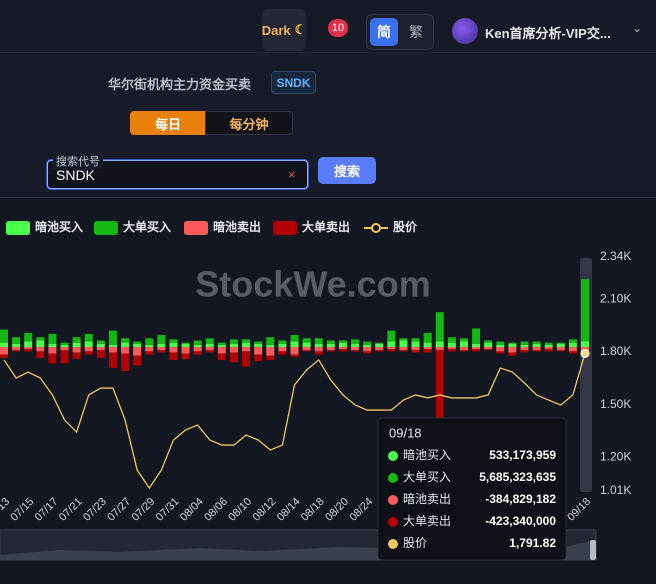  What do you see at coordinates (593, 550) in the screenshot?
I see `zoom-handle` at bounding box center [593, 550].